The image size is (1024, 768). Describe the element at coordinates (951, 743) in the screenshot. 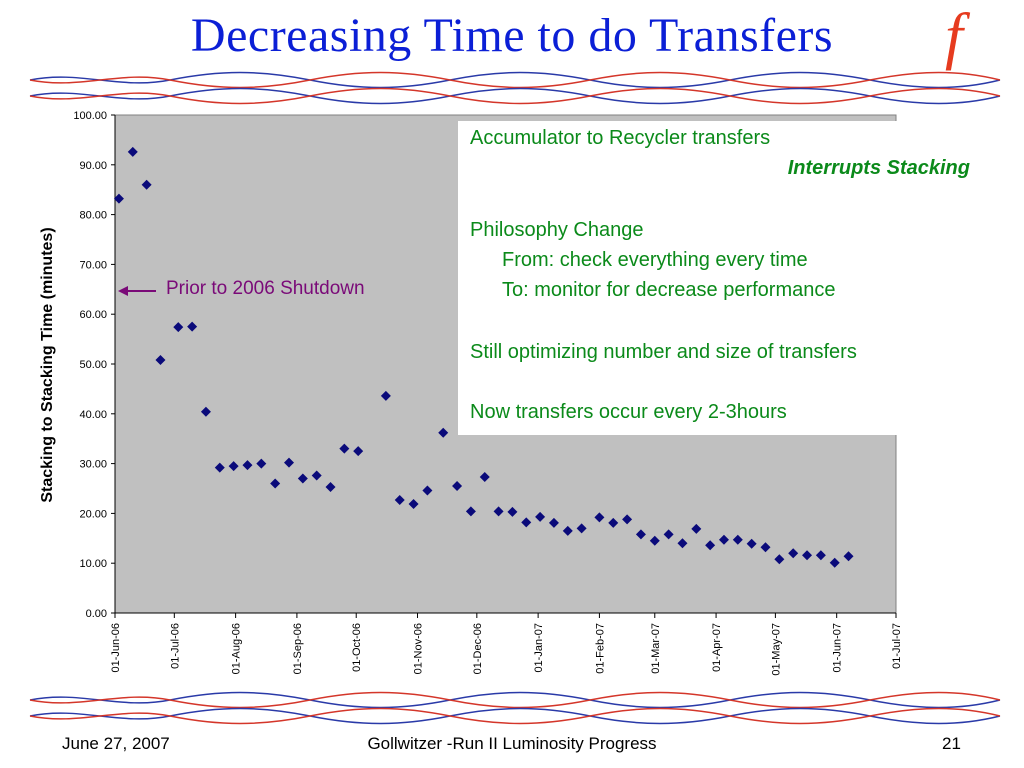

I see `page-number: 21` at that location.